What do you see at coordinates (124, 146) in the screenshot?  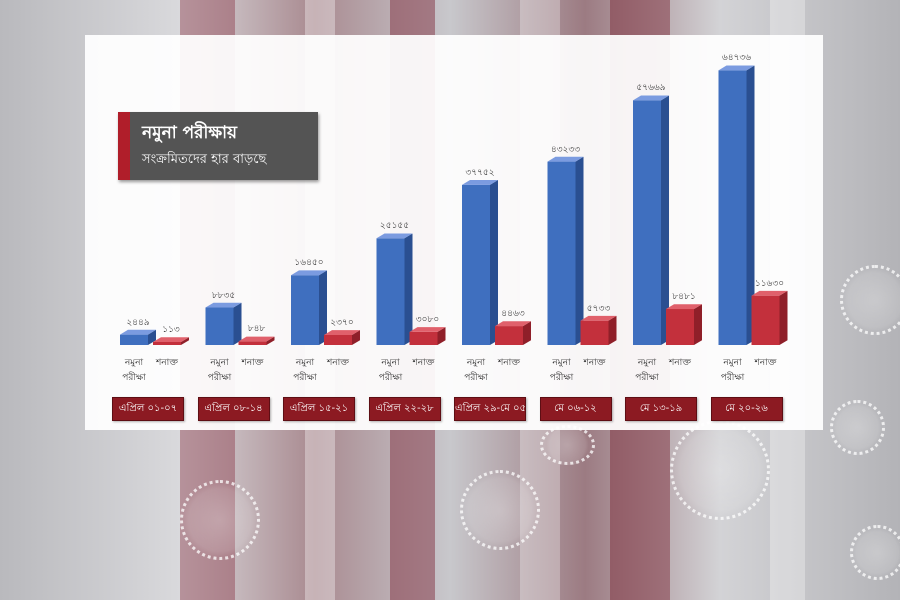 I see `title-accent` at bounding box center [124, 146].